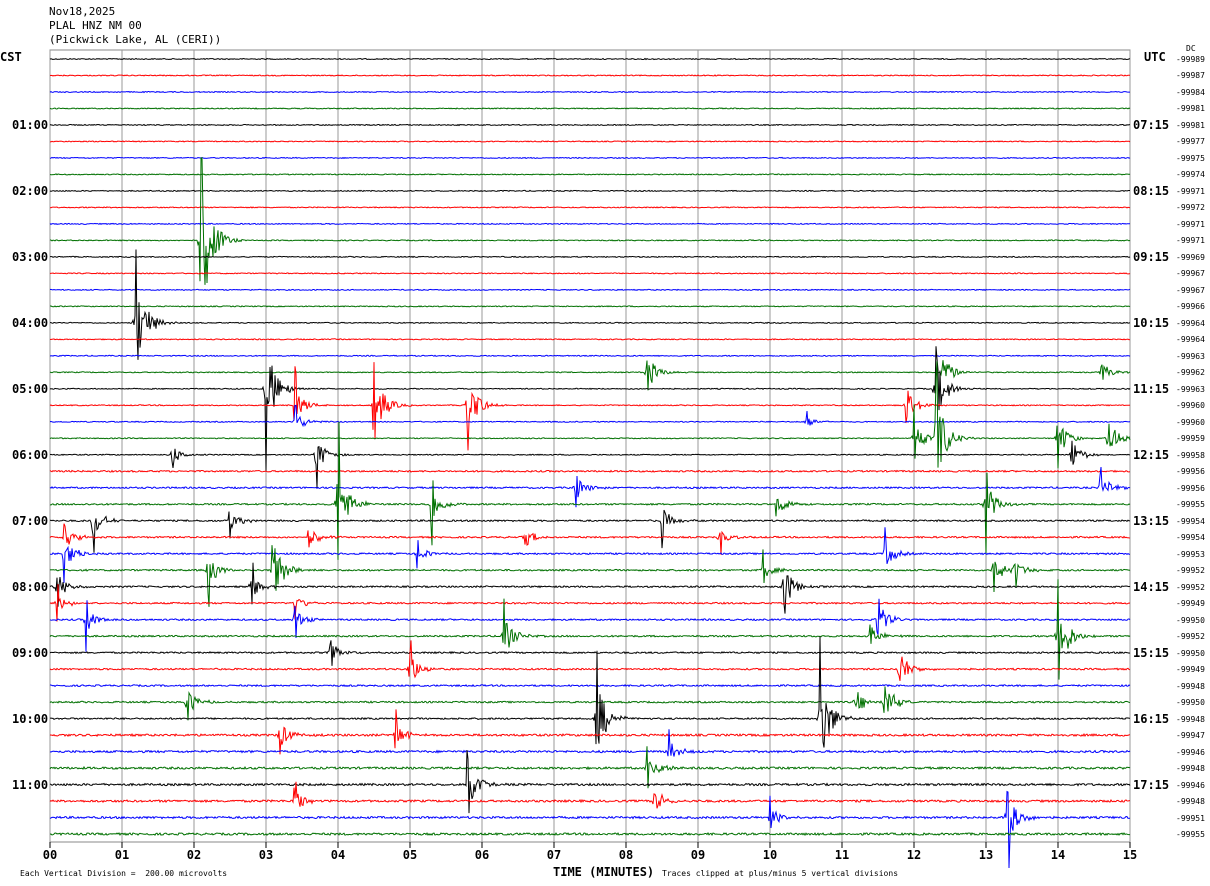 This screenshot has width=1210, height=886. I want to click on cst-hour-label: 09:00, so click(30, 652).